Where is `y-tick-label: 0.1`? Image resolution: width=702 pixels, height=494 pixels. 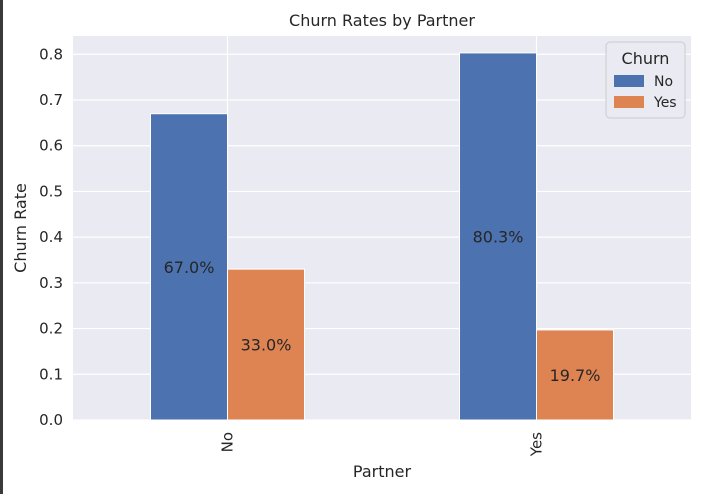
y-tick-label: 0.1 is located at coordinates (51, 374).